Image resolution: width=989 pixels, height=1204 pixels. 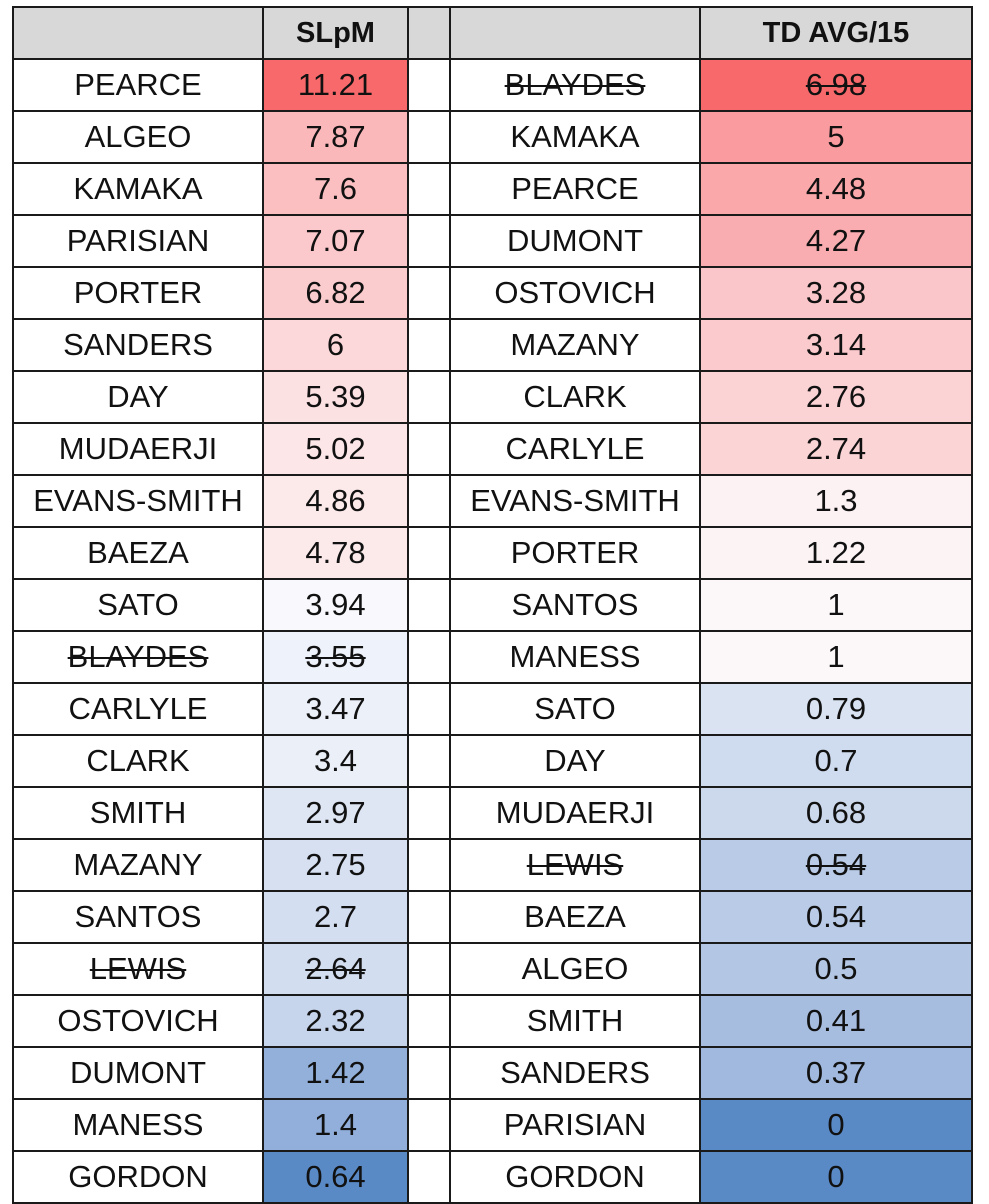 I want to click on header-cell-slpm: SLpM, so click(x=335, y=33).